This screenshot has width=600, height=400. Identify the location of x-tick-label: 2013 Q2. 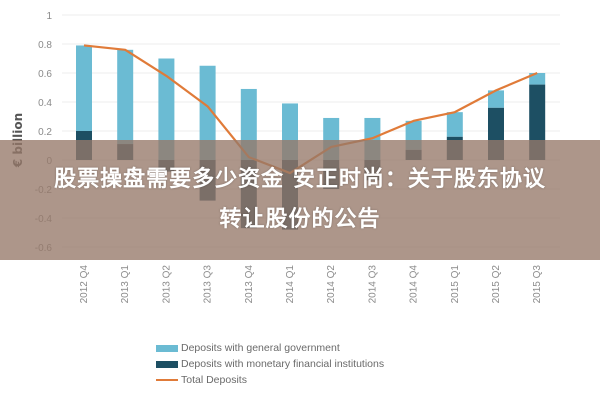
(166, 284).